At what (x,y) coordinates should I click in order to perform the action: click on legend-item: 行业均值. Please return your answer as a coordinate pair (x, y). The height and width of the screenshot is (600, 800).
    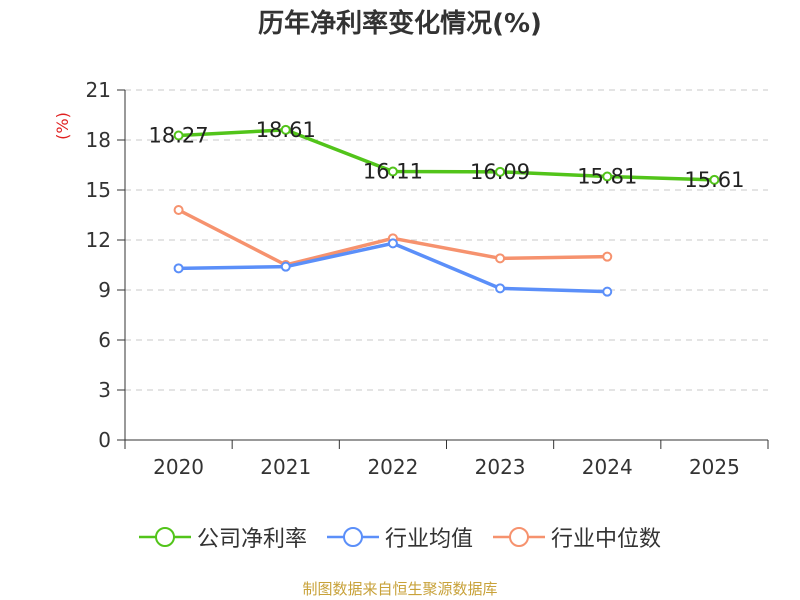
    Looking at the image, I should click on (399, 537).